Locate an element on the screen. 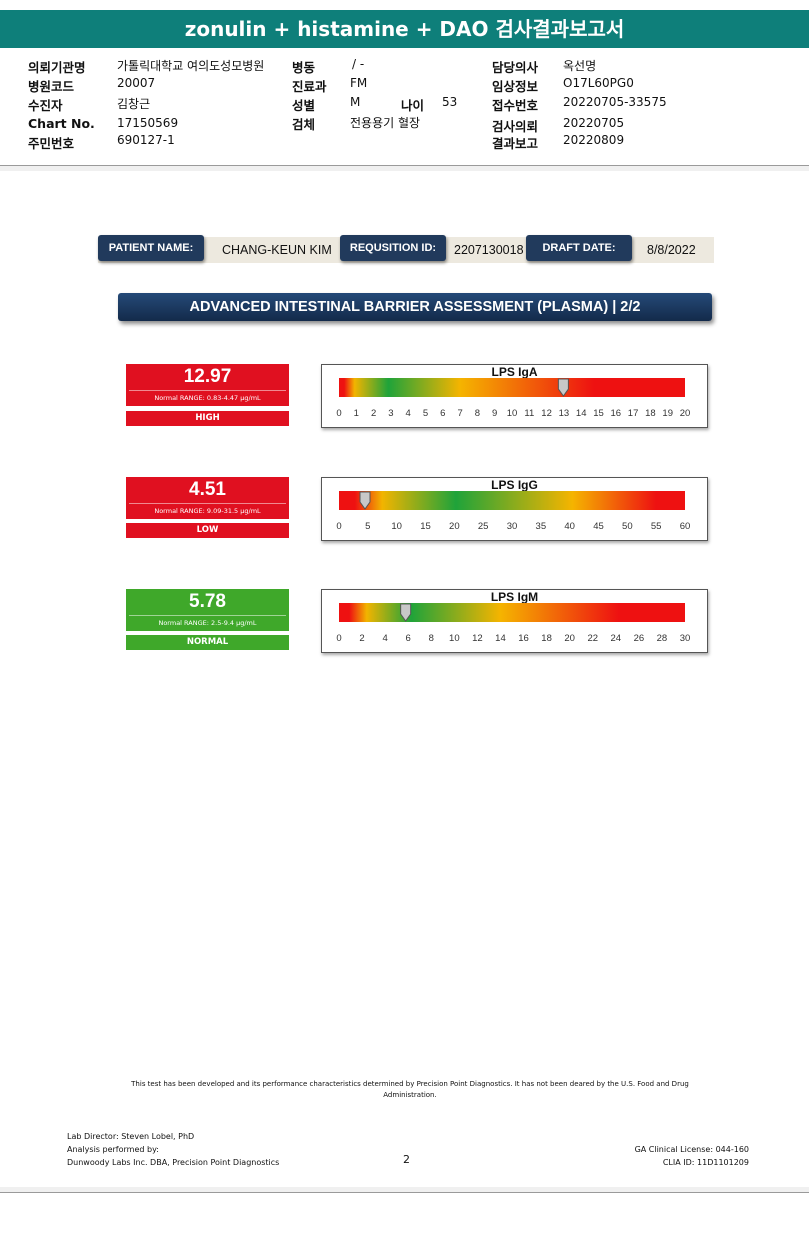 This screenshot has width=809, height=1256. header-divider is located at coordinates (404, 165).